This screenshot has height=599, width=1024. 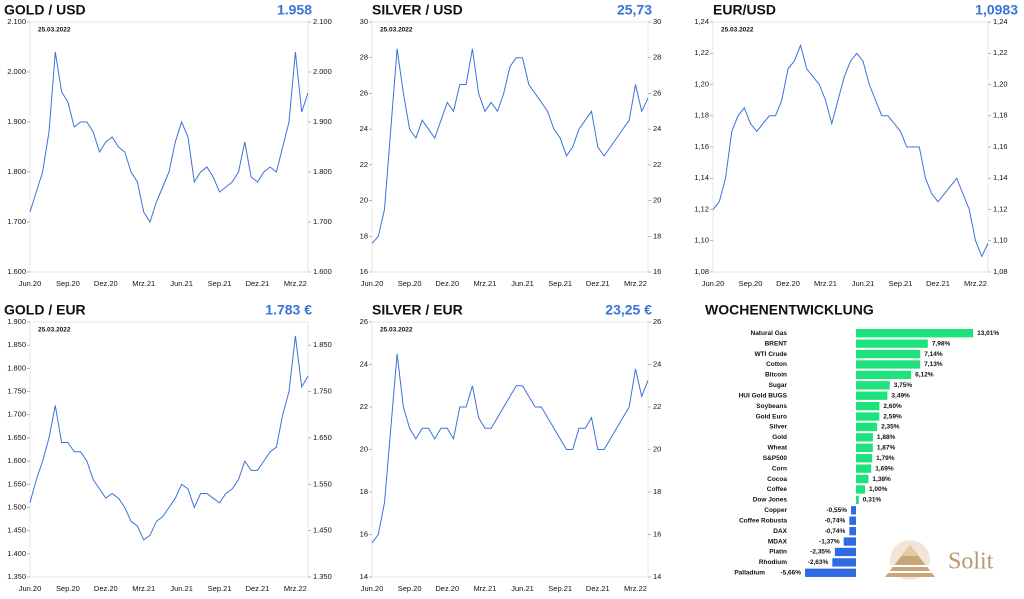 I want to click on y-tick-label: 1,16, so click(x=701, y=146).